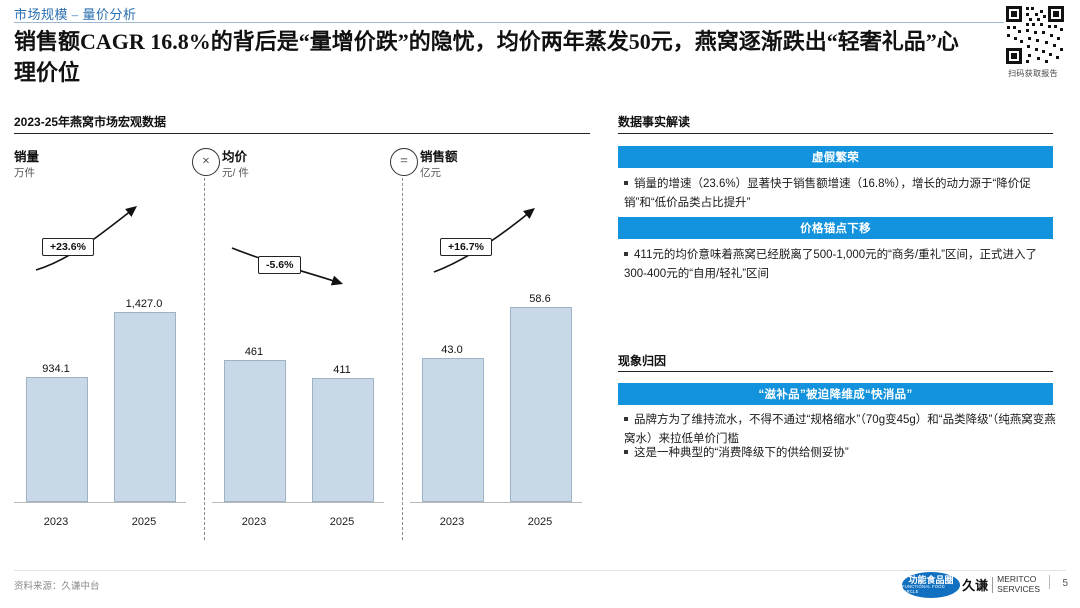 This screenshot has height=608, width=1080. Describe the element at coordinates (509, 22) in the screenshot. I see `header-divider` at that location.